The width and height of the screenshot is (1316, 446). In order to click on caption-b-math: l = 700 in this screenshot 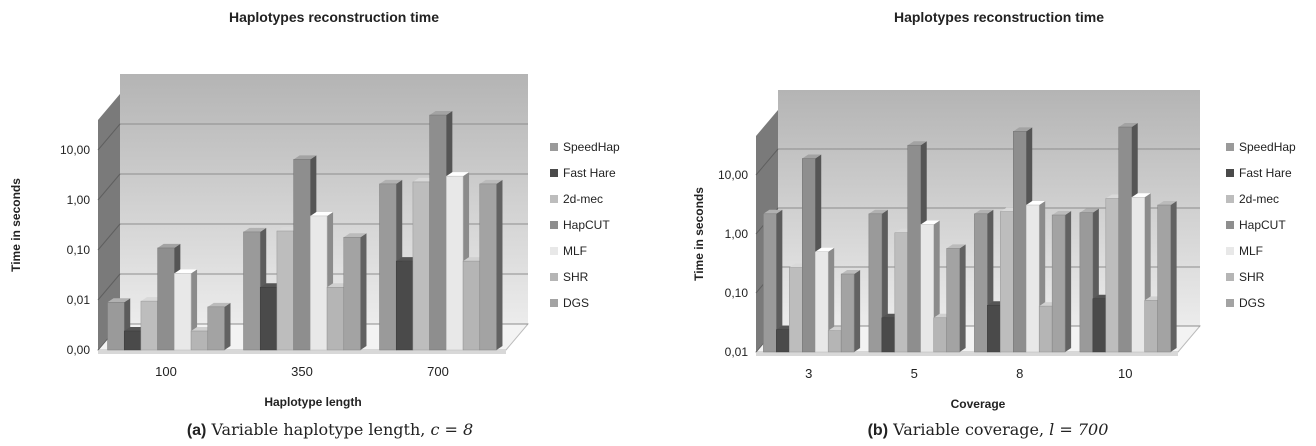, I will do `click(1079, 429)`.